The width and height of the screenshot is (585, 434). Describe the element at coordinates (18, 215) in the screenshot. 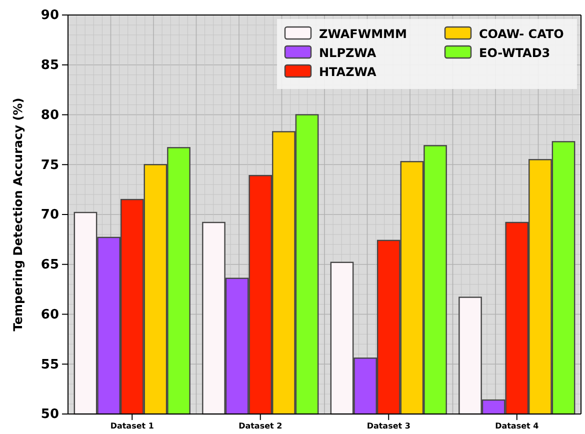

I see `y-axis-title: Tempering Detection Accuracy (%)` at that location.